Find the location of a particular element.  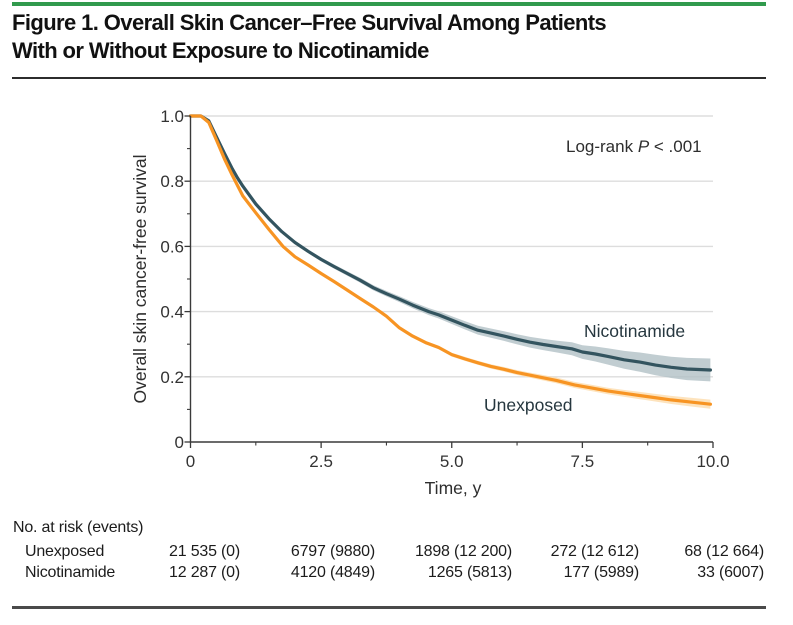

bottom-divider is located at coordinates (389, 607).